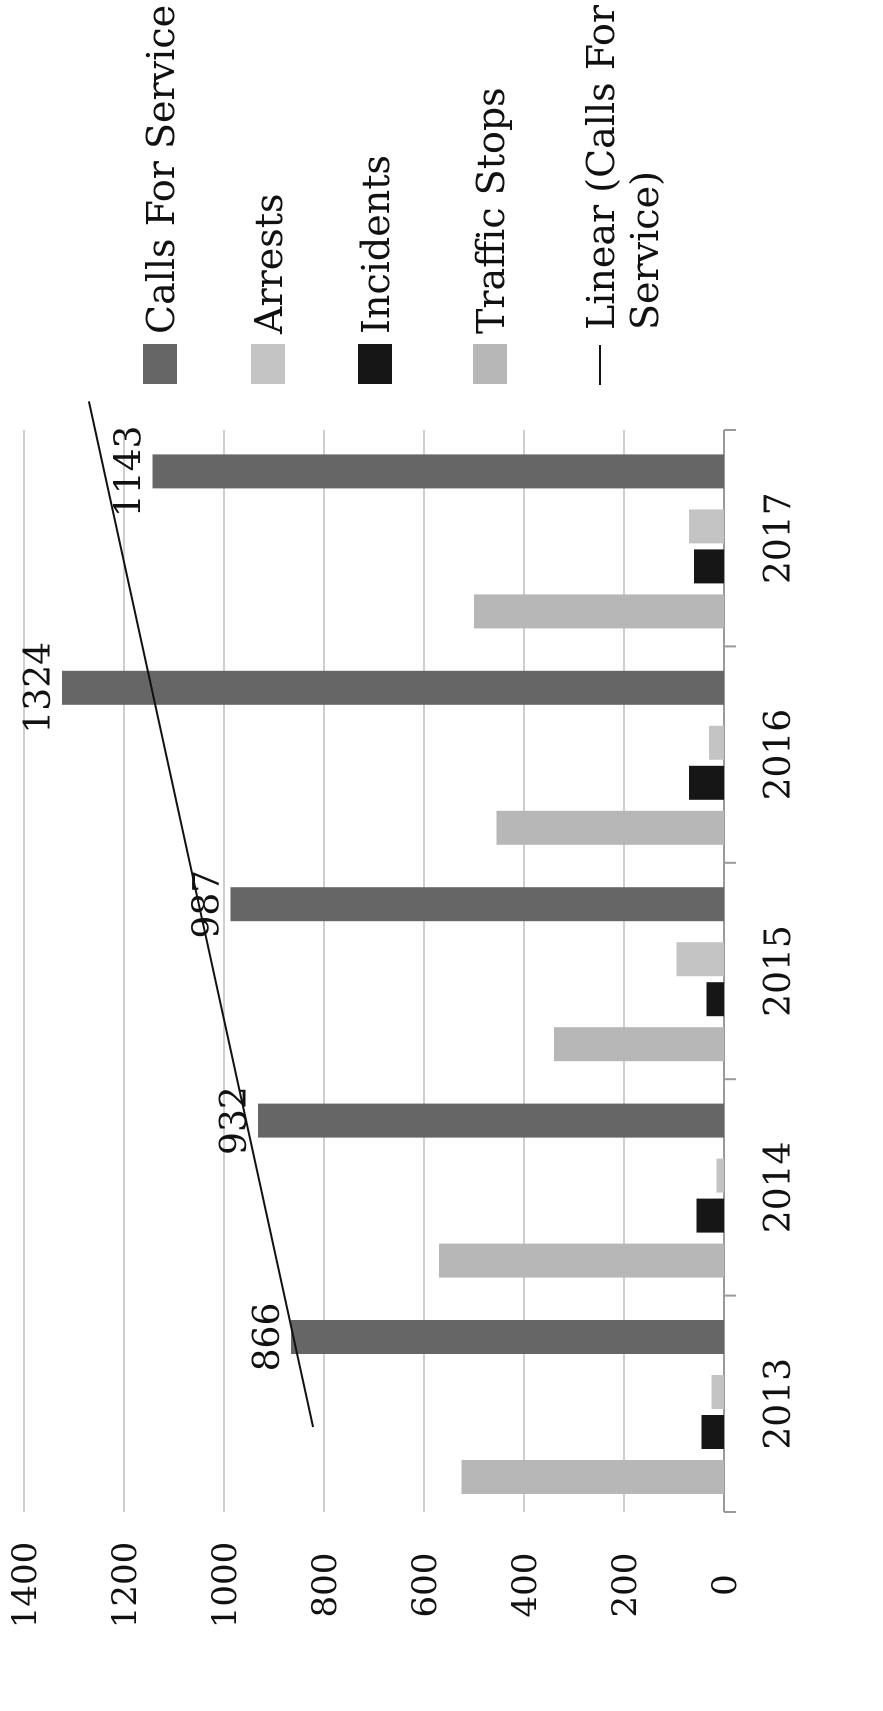 The image size is (883, 1711). I want to click on bar-traffic-stops-2017, so click(599, 611).